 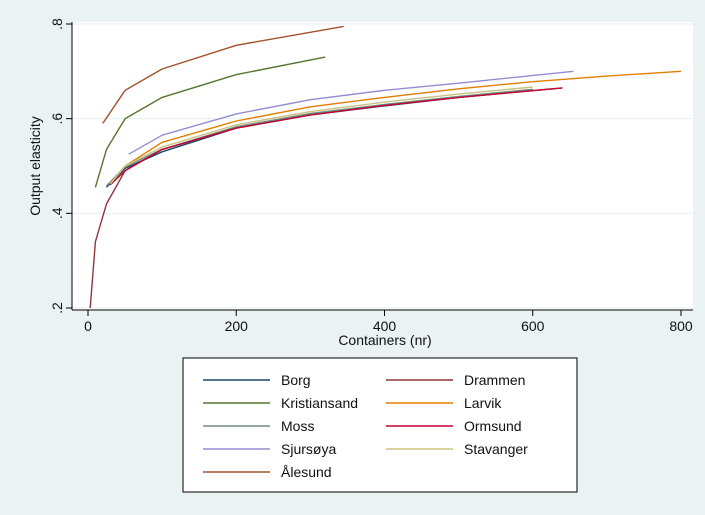 What do you see at coordinates (483, 403) in the screenshot?
I see `legend-label: Larvik` at bounding box center [483, 403].